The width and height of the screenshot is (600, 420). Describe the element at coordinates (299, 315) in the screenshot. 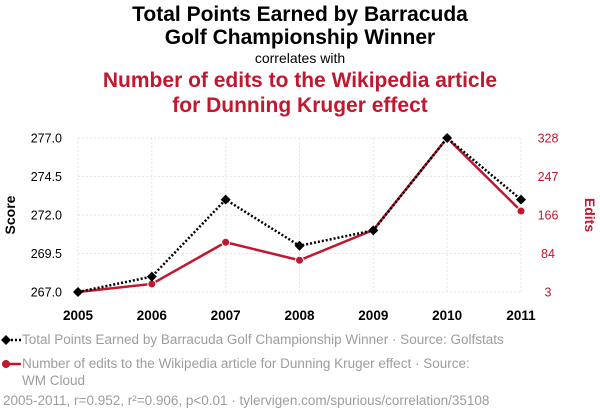

I see `x-tick-label: 2008` at that location.